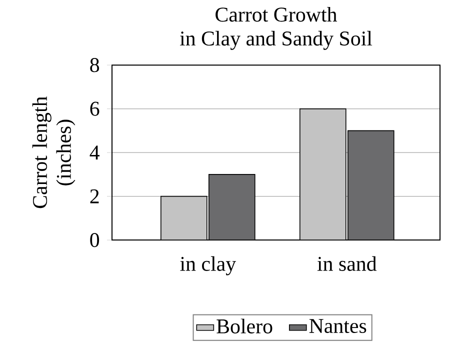 This screenshot has height=361, width=456. I want to click on y-tick-label: 4, so click(95, 153).